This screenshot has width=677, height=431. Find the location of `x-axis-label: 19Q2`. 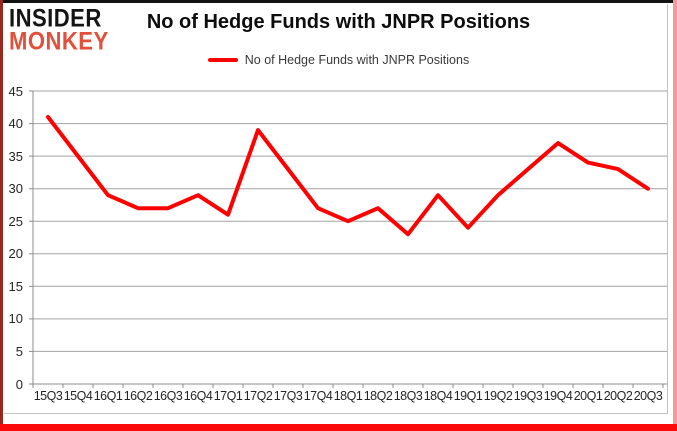

x-axis-label: 19Q2 is located at coordinates (498, 396).